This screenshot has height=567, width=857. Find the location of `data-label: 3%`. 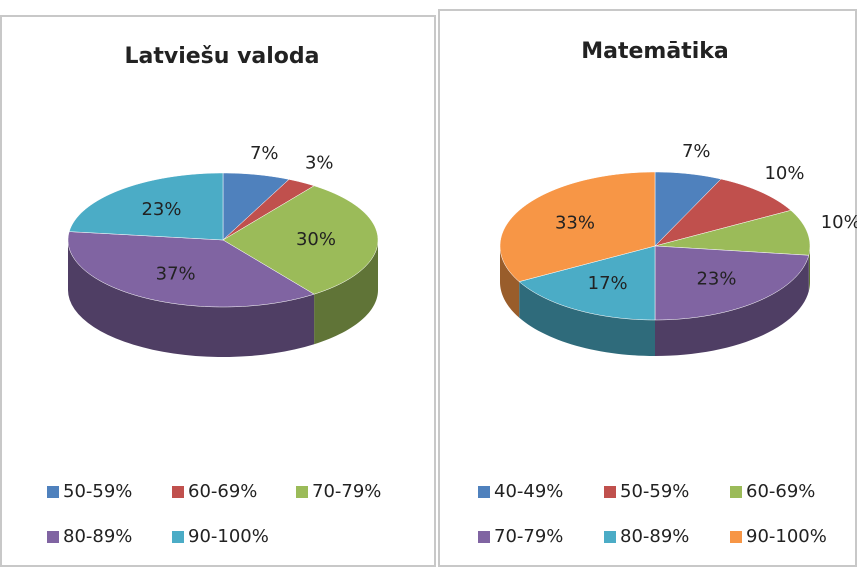

data-label: 3% is located at coordinates (319, 163).